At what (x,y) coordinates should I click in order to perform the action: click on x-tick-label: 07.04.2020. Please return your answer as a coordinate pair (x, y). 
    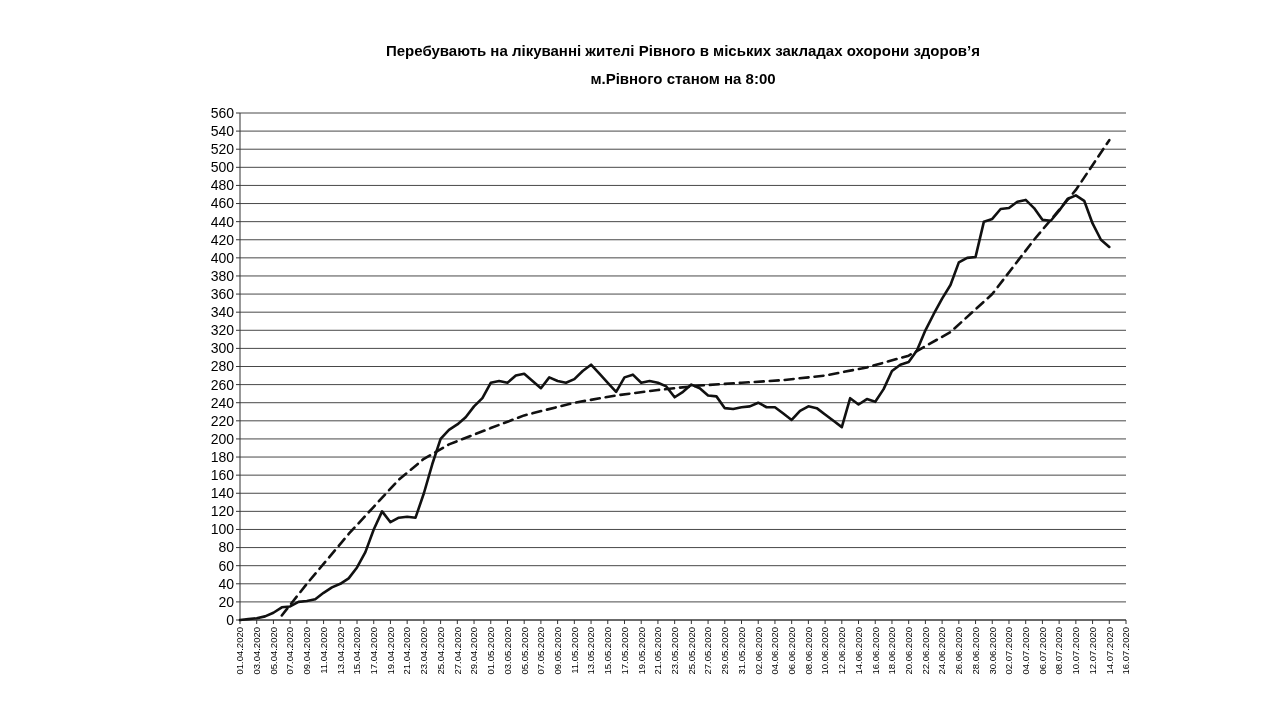
    Looking at the image, I should click on (290, 651).